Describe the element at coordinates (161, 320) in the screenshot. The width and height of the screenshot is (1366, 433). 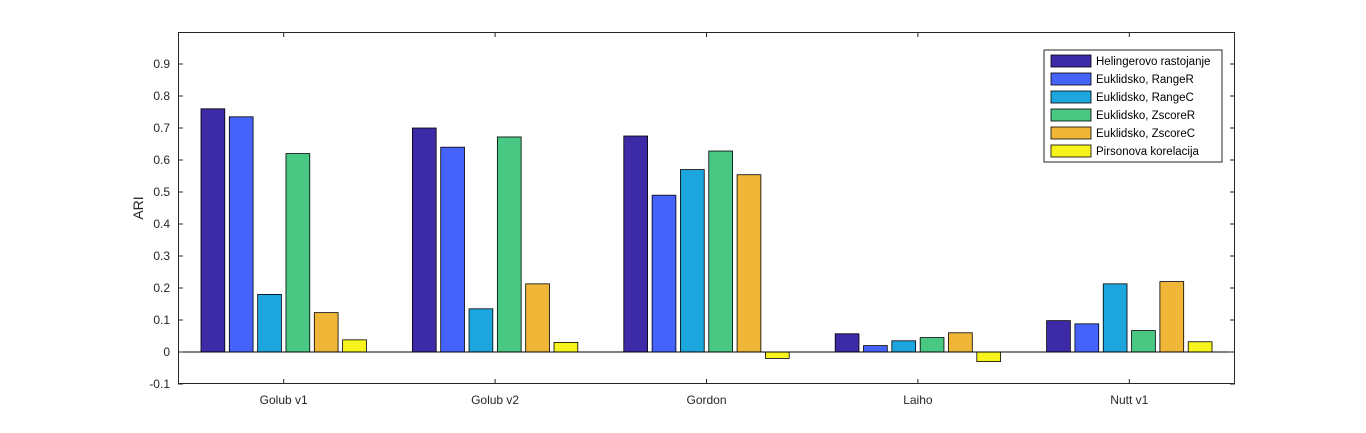
I see `y-tick-label: 0.1` at that location.